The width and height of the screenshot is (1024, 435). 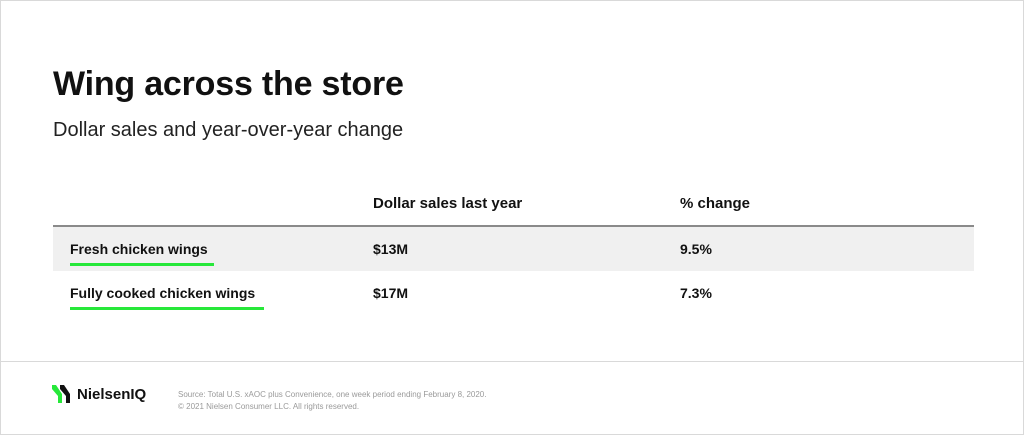 What do you see at coordinates (61, 394) in the screenshot?
I see `nielseniq-logo-icon` at bounding box center [61, 394].